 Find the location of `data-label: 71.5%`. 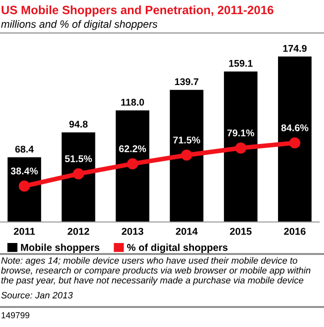

data-label: 71.5% is located at coordinates (186, 140).